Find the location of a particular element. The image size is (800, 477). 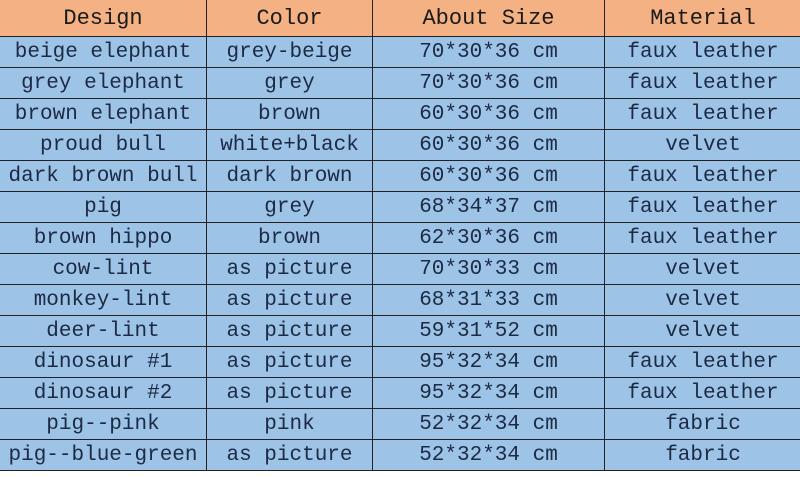

table-row: pig--pink pink 52*32*34 cm fabric is located at coordinates (400, 424).